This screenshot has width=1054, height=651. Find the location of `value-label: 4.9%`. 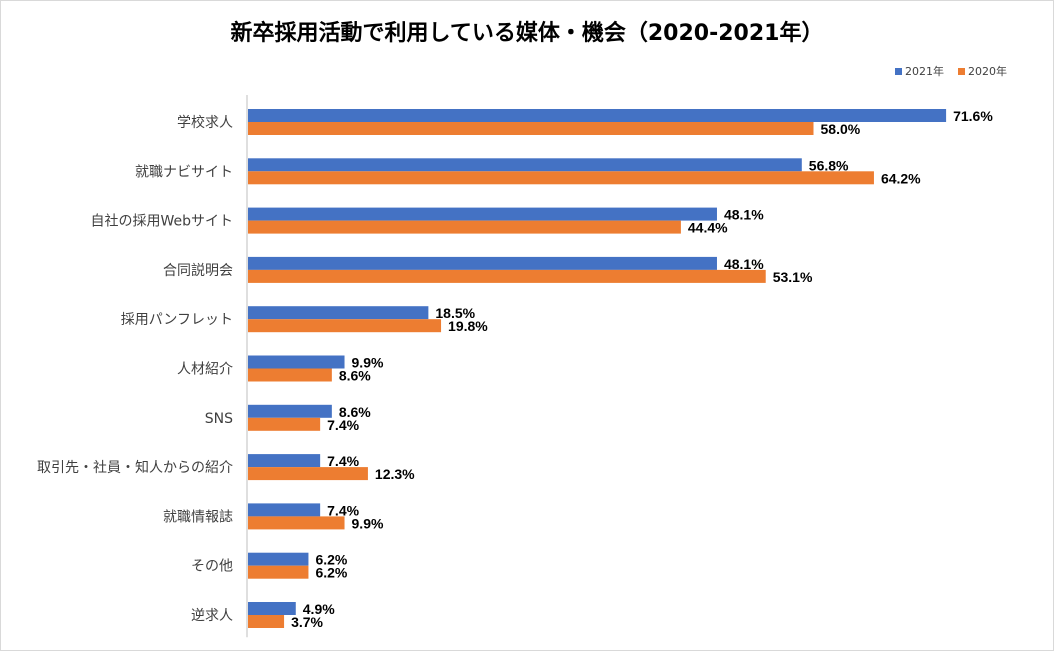

value-label: 4.9% is located at coordinates (319, 609).